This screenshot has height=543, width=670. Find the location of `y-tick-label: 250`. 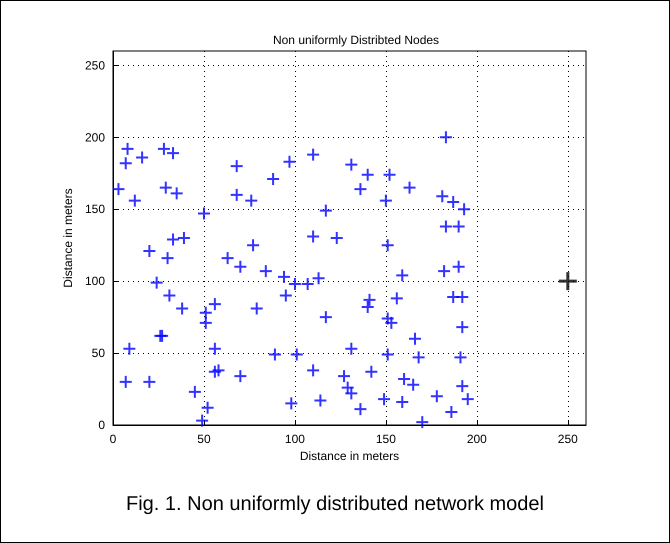

y-tick-label: 250 is located at coordinates (95, 65).